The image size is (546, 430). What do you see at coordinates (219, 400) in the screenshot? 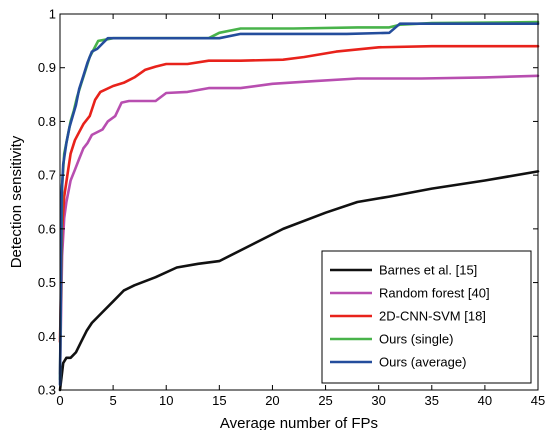
I see `x-tick-label: 15` at bounding box center [219, 400].